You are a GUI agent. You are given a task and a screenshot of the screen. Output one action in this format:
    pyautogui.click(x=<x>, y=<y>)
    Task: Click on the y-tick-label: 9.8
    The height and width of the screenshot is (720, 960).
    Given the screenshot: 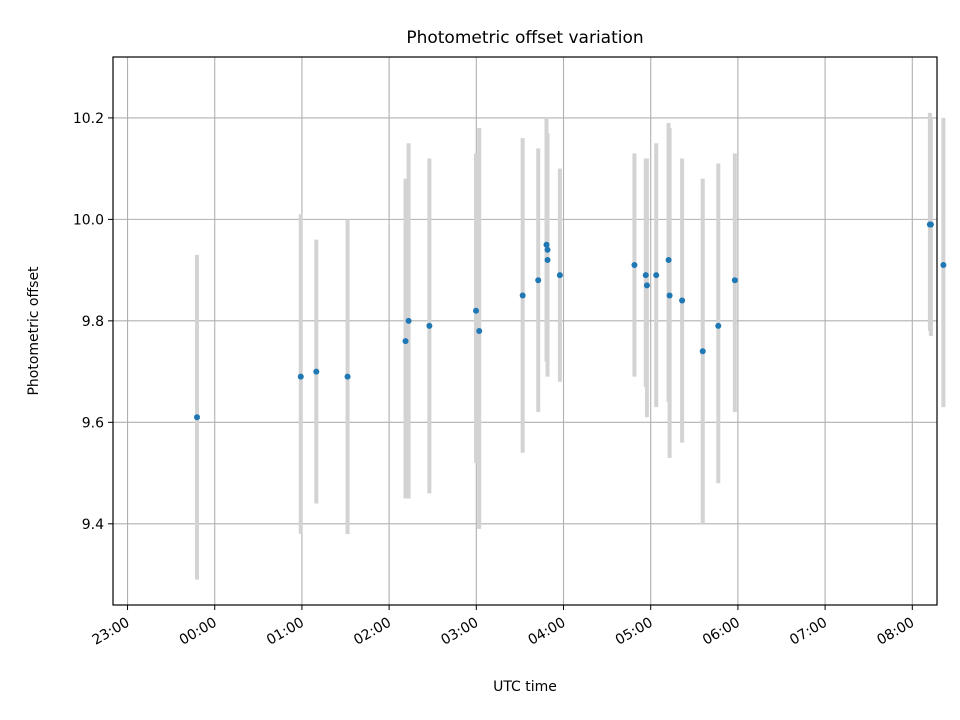 What is the action you would take?
    pyautogui.click(x=93, y=322)
    